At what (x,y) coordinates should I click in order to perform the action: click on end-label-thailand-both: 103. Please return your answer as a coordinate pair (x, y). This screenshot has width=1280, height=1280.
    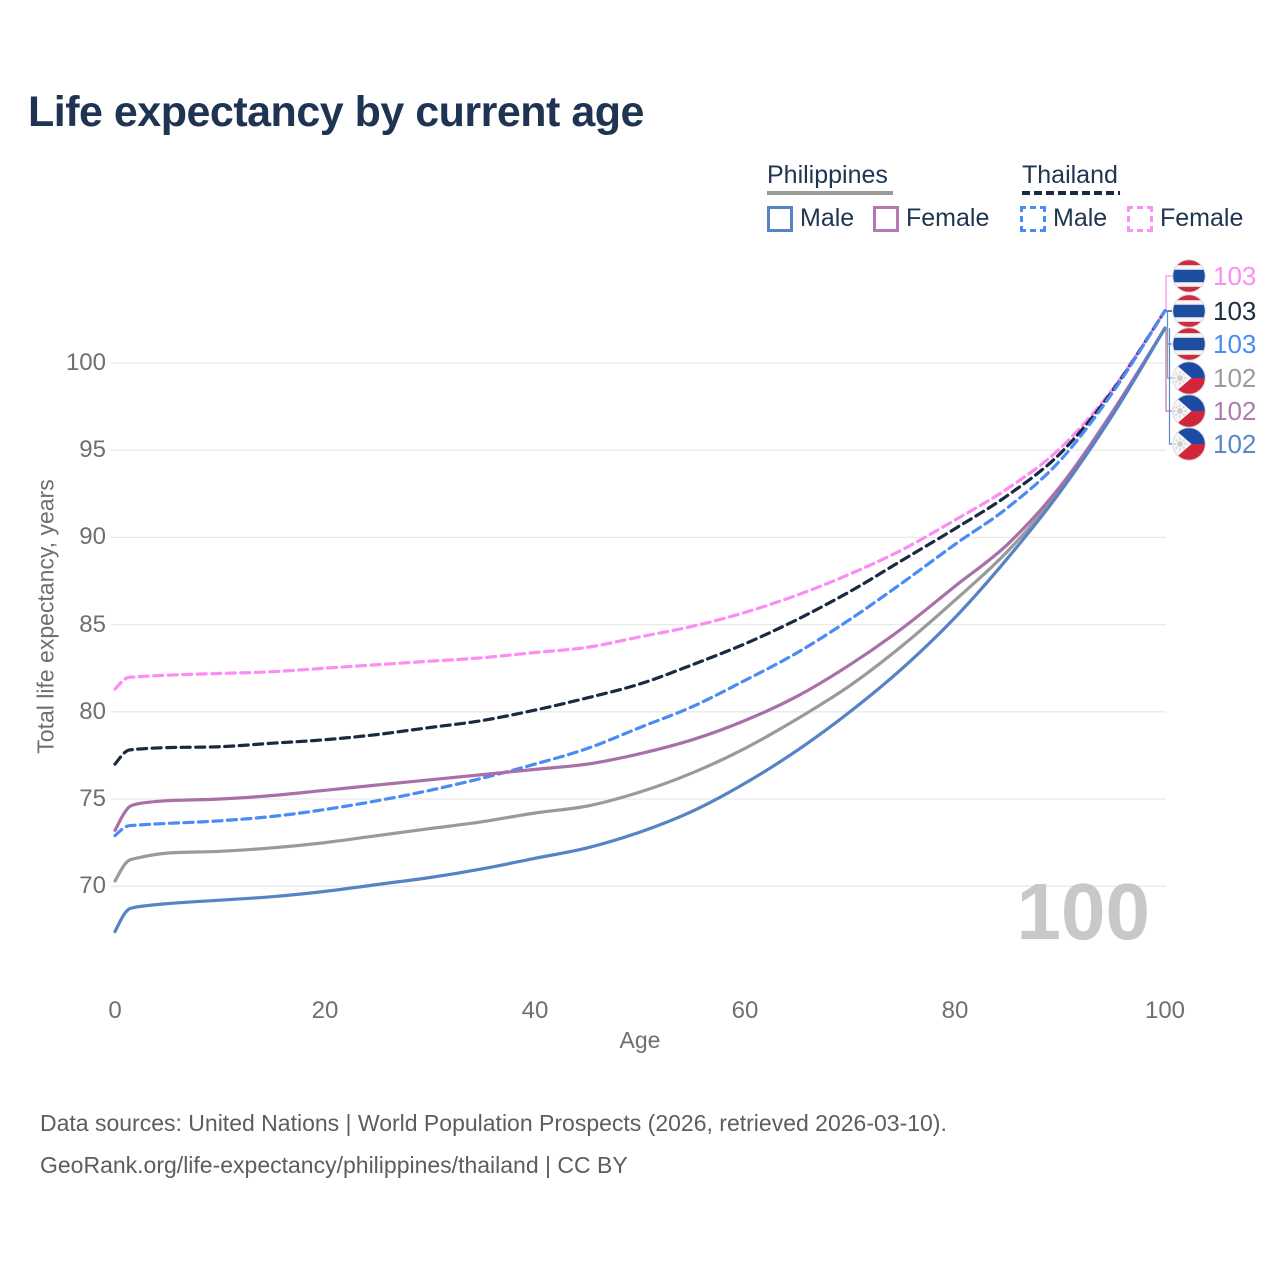
    Looking at the image, I should click on (1214, 311).